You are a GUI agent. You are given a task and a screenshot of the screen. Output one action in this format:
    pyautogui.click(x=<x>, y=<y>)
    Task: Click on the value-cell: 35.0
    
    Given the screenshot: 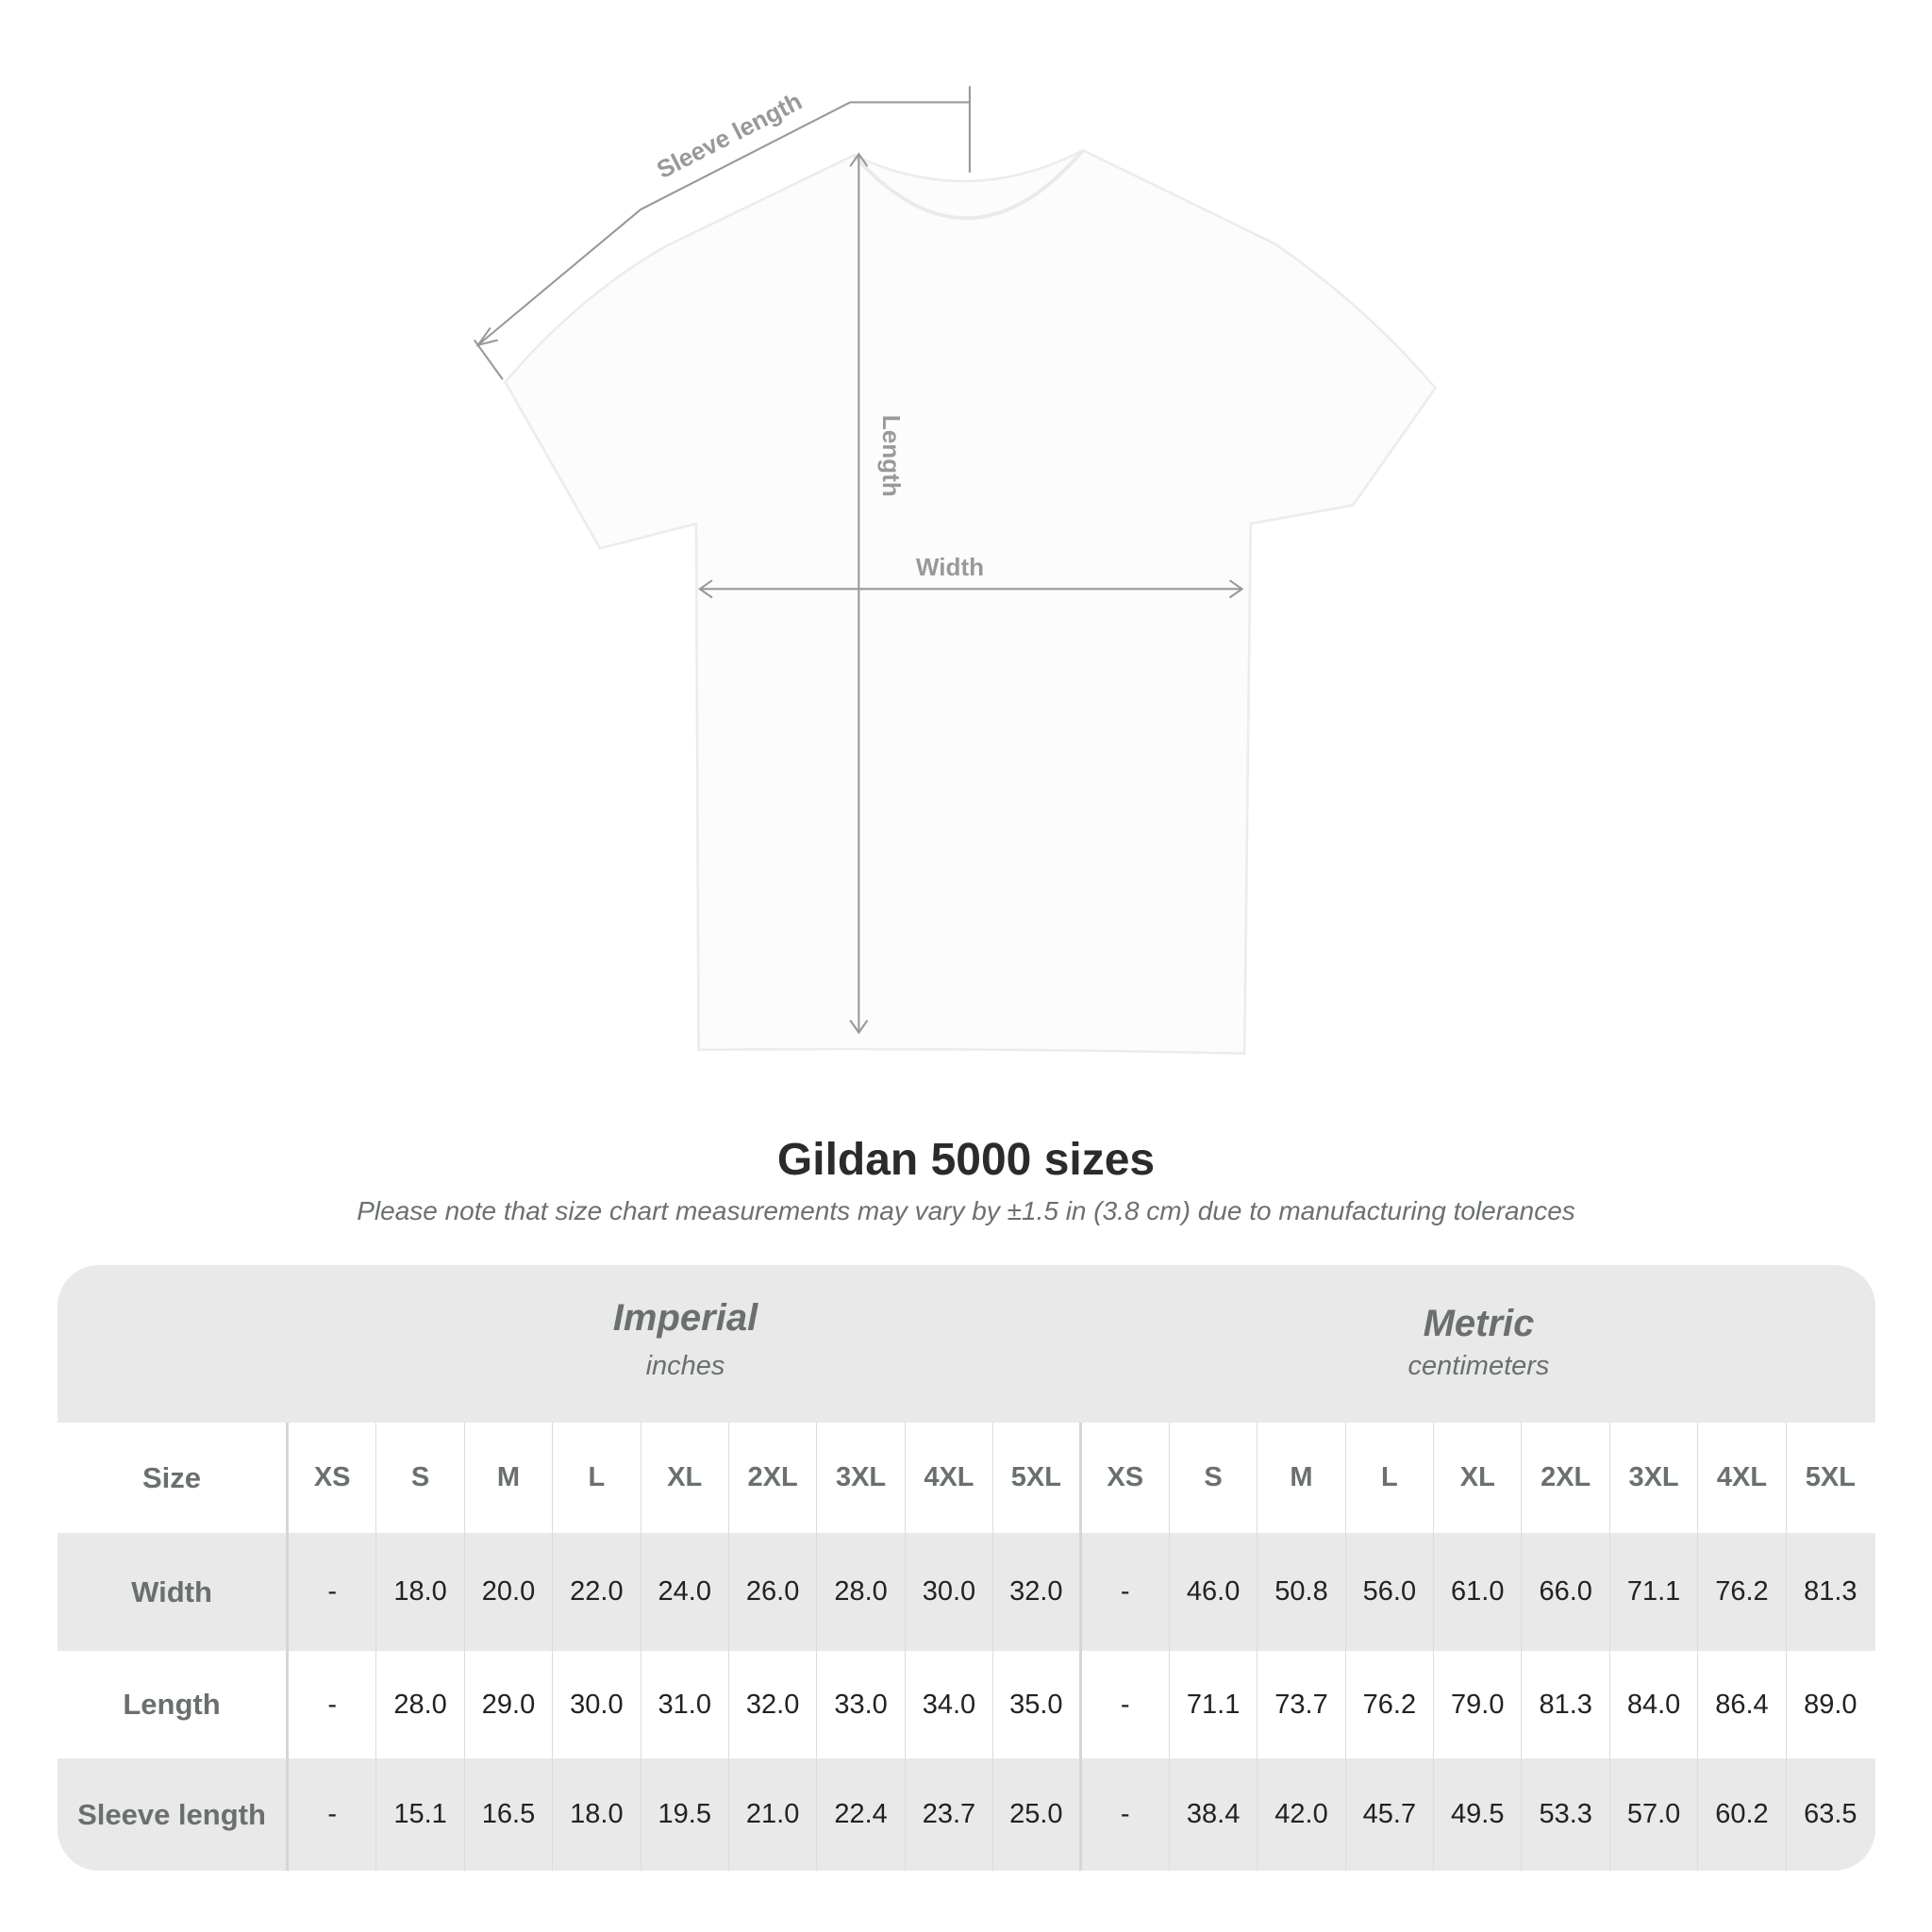 What is the action you would take?
    pyautogui.click(x=1037, y=1704)
    